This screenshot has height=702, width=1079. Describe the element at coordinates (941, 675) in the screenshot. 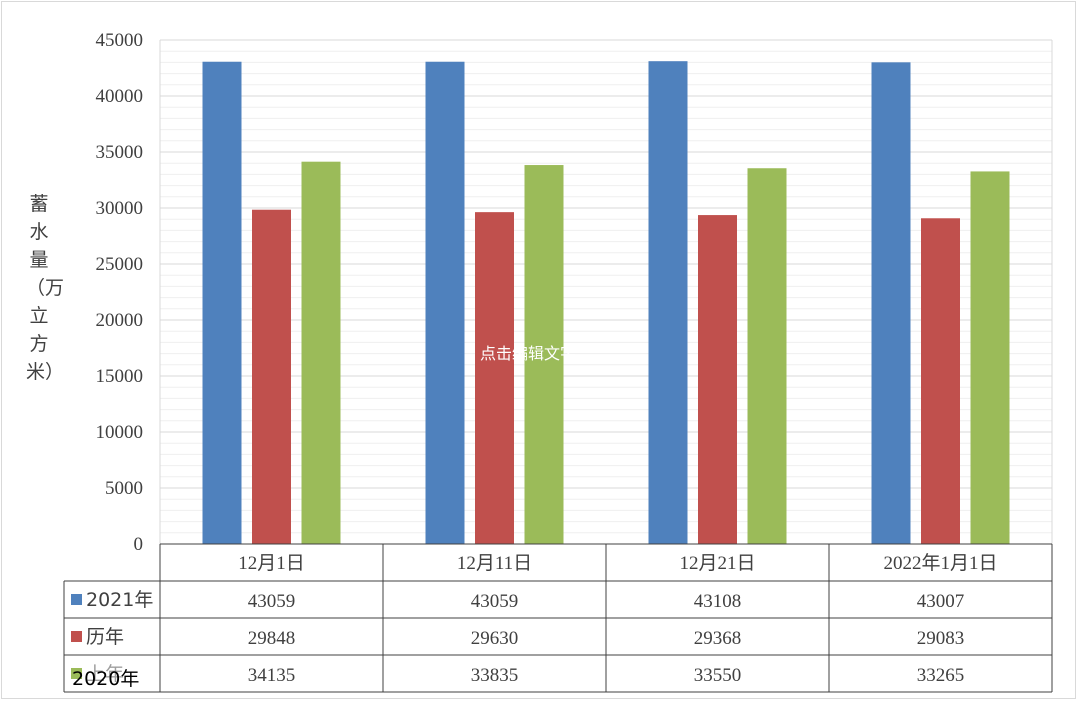

I see `table-value: 33265` at that location.